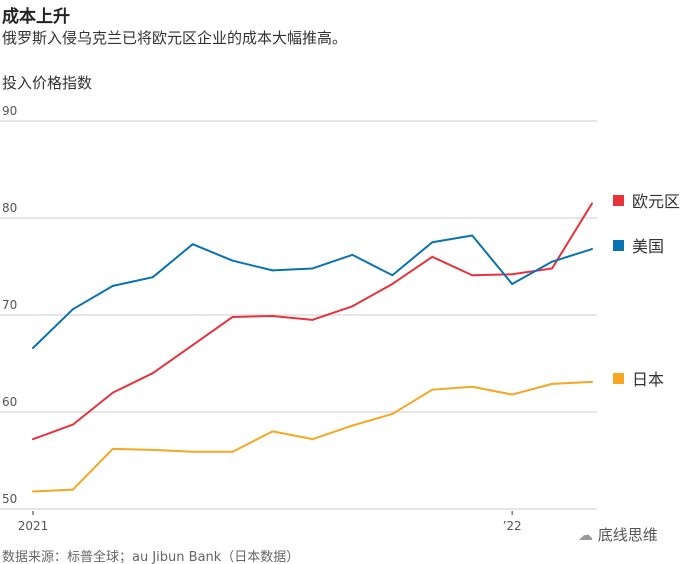  I want to click on x-tick-label: ’22, so click(512, 526).